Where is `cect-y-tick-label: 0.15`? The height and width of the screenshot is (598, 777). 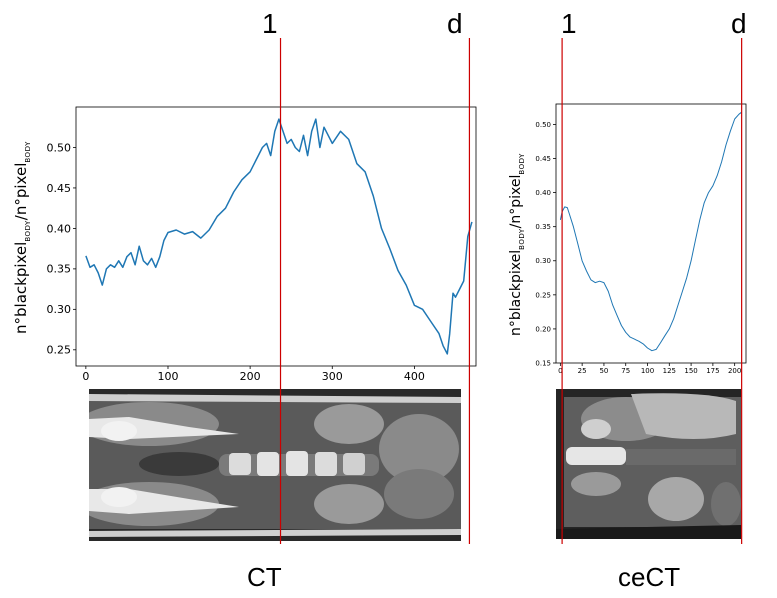
cect-y-tick-label: 0.15 is located at coordinates (543, 363).